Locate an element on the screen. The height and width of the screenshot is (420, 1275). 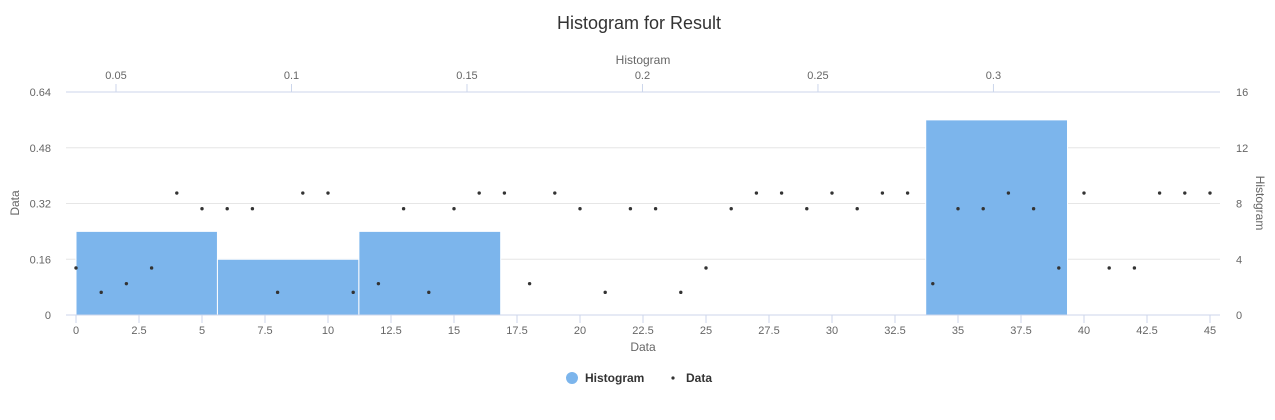
y2-tick-label: 0 is located at coordinates (1239, 316).